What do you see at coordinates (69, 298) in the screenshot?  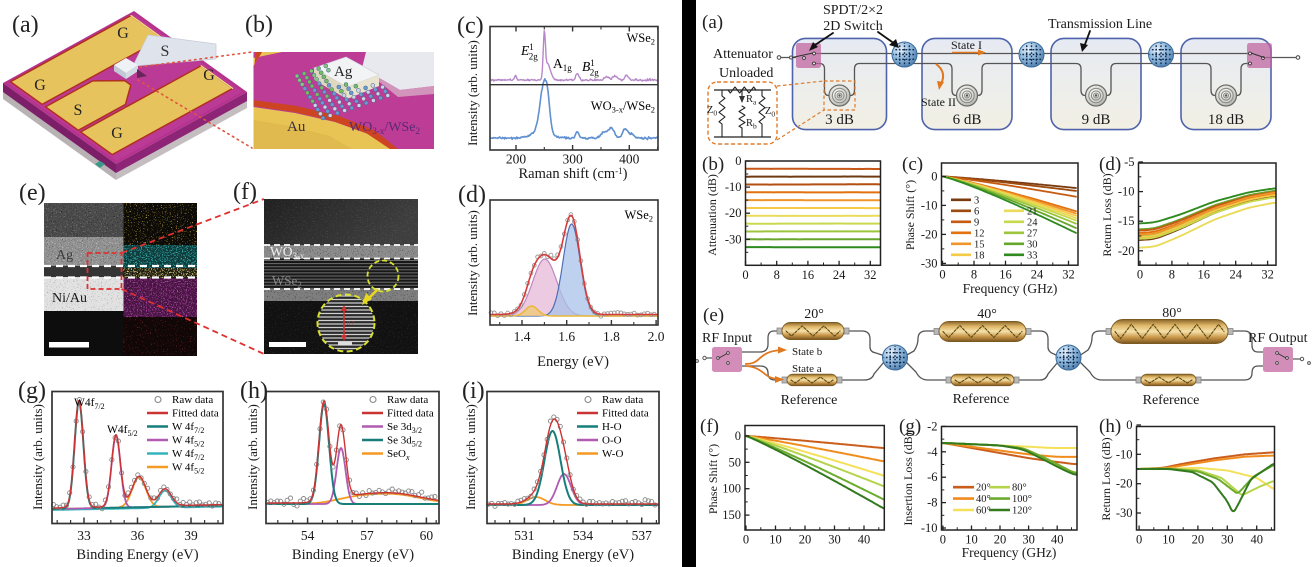 I see `svg-text: Ni/Au` at bounding box center [69, 298].